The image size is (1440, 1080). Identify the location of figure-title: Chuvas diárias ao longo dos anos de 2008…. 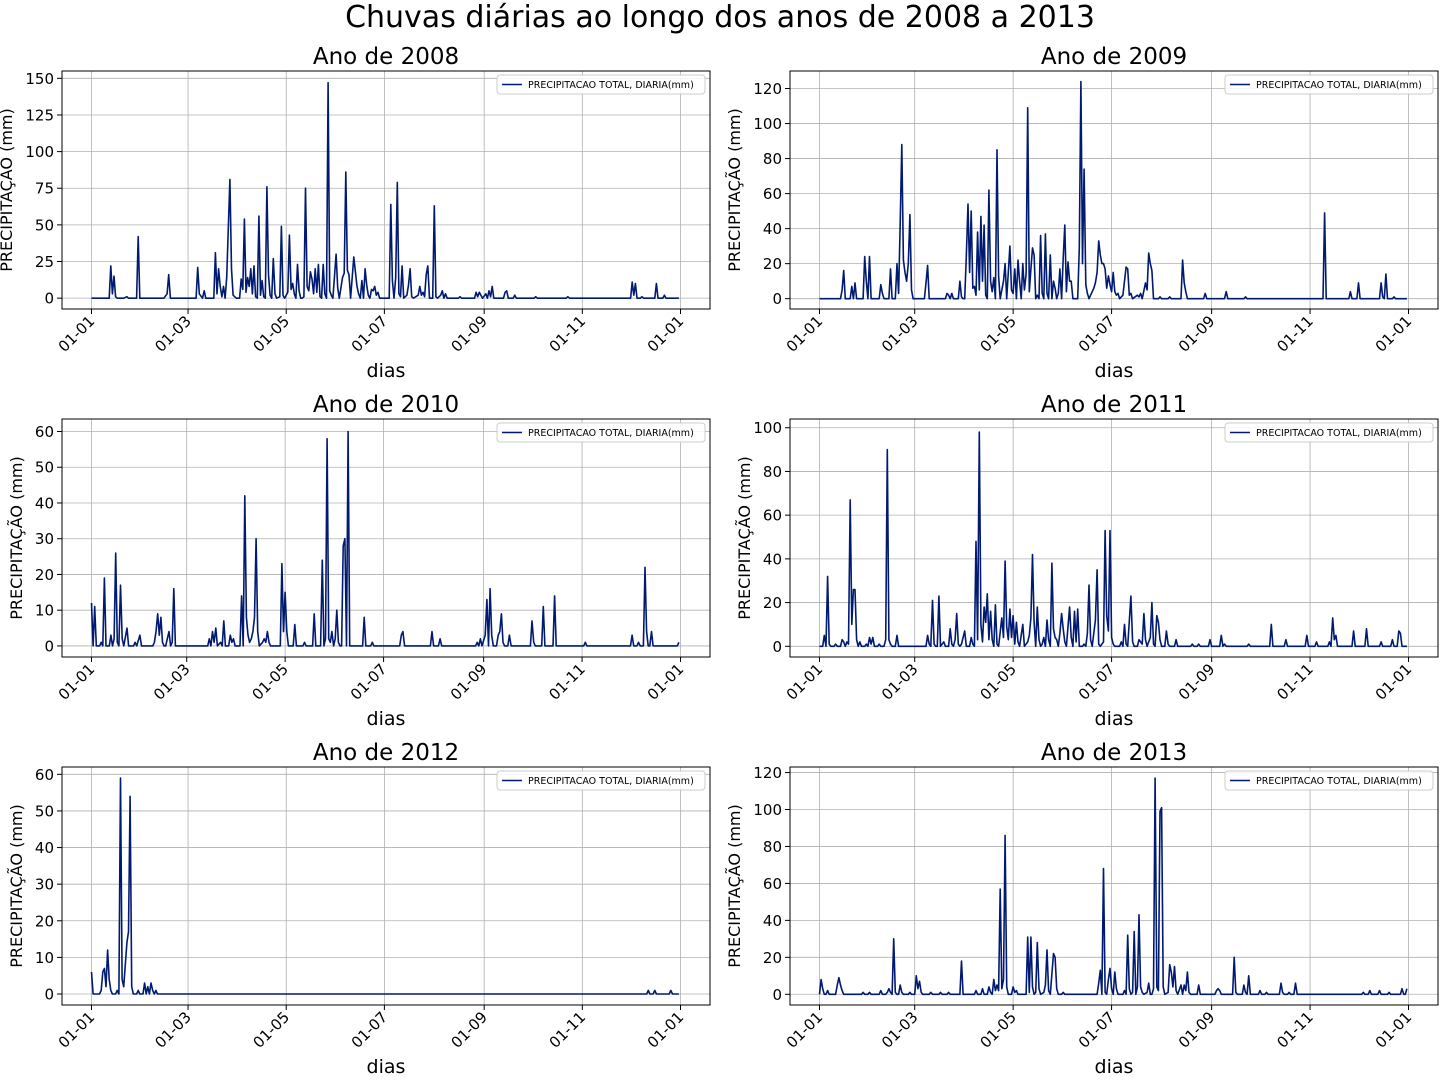
(720, 17).